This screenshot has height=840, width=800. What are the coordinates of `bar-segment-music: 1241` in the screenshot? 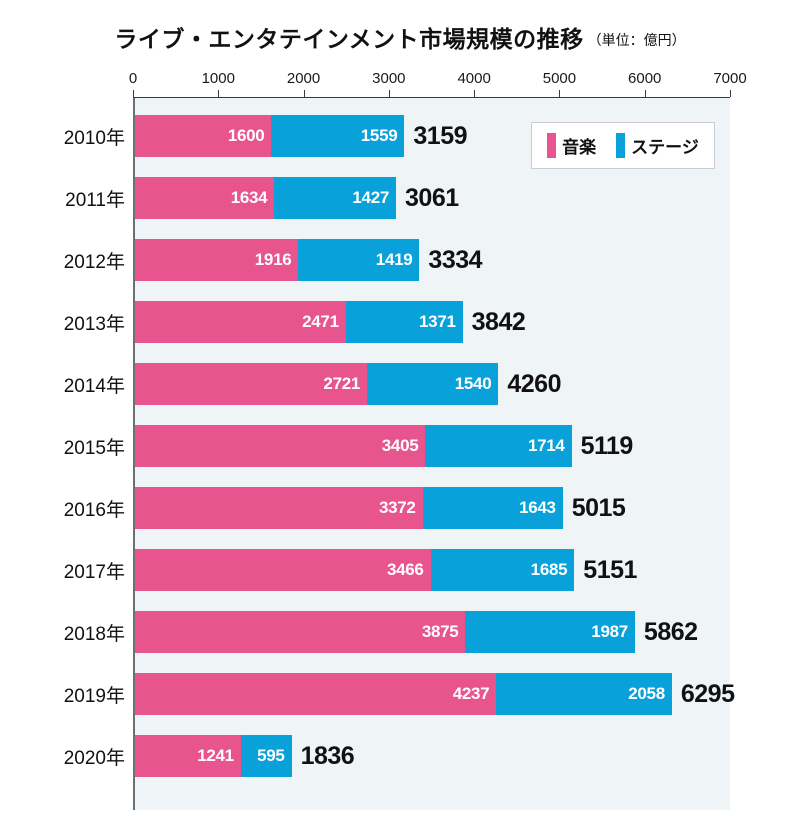 It's located at (188, 756).